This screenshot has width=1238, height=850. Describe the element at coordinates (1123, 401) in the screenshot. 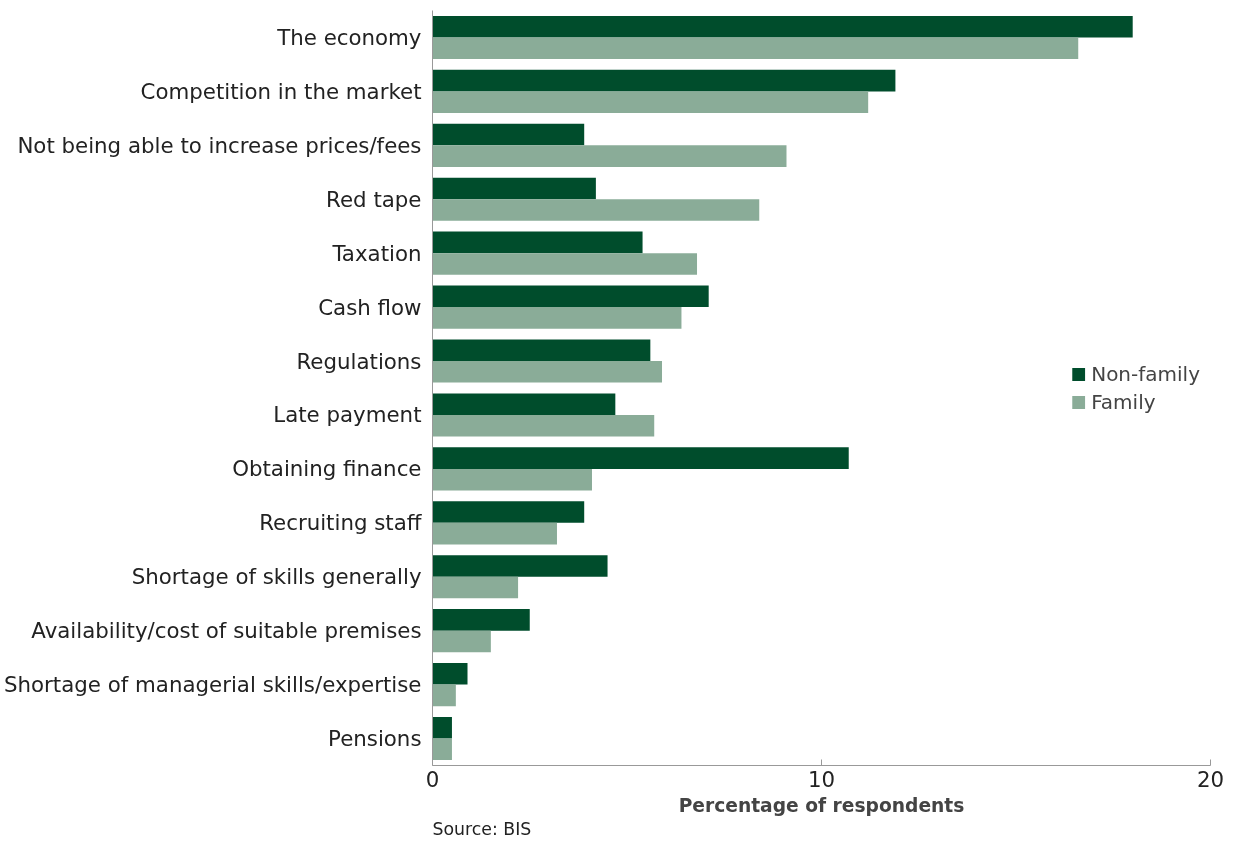

I see `legend-label: Family` at that location.